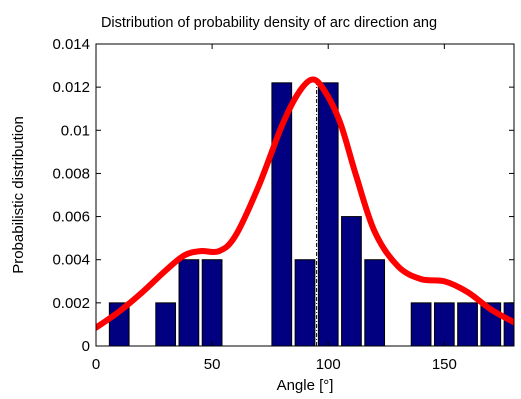 The width and height of the screenshot is (521, 399). What do you see at coordinates (71, 44) in the screenshot?
I see `y-tick-label: 0.014` at bounding box center [71, 44].